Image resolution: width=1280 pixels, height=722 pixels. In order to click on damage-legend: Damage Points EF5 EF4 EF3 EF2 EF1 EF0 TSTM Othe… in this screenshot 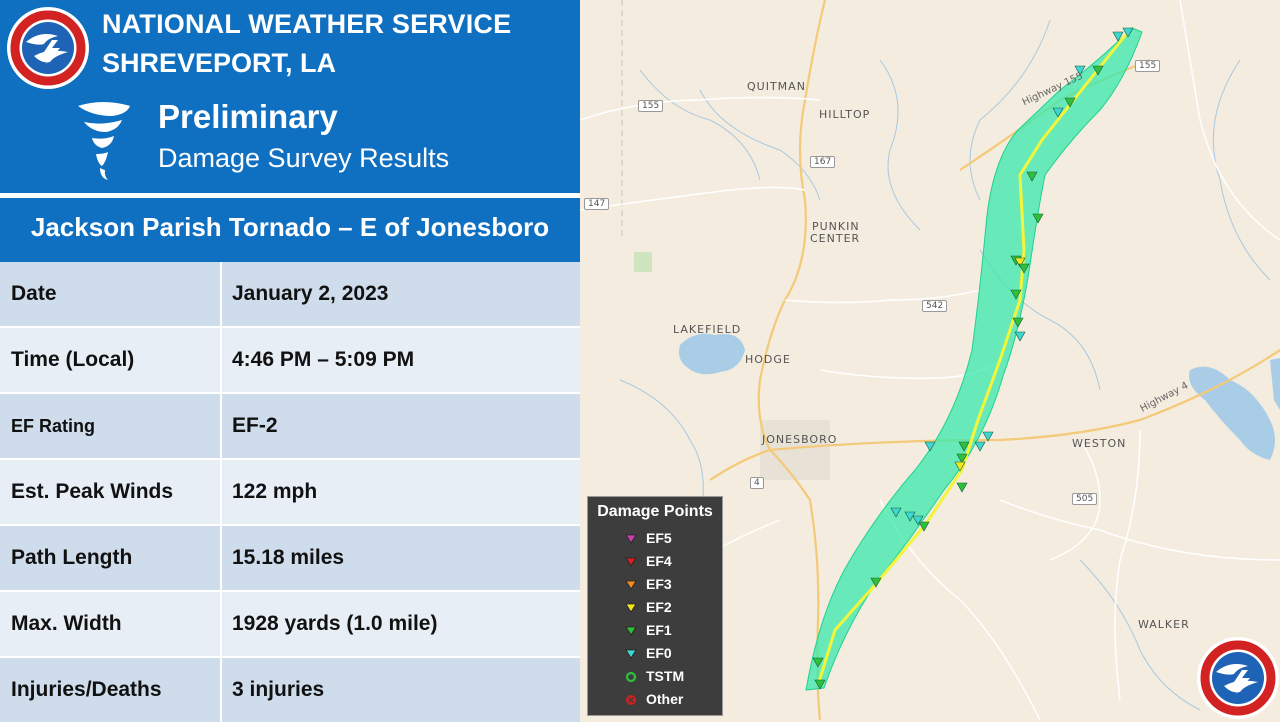, I will do `click(655, 606)`.